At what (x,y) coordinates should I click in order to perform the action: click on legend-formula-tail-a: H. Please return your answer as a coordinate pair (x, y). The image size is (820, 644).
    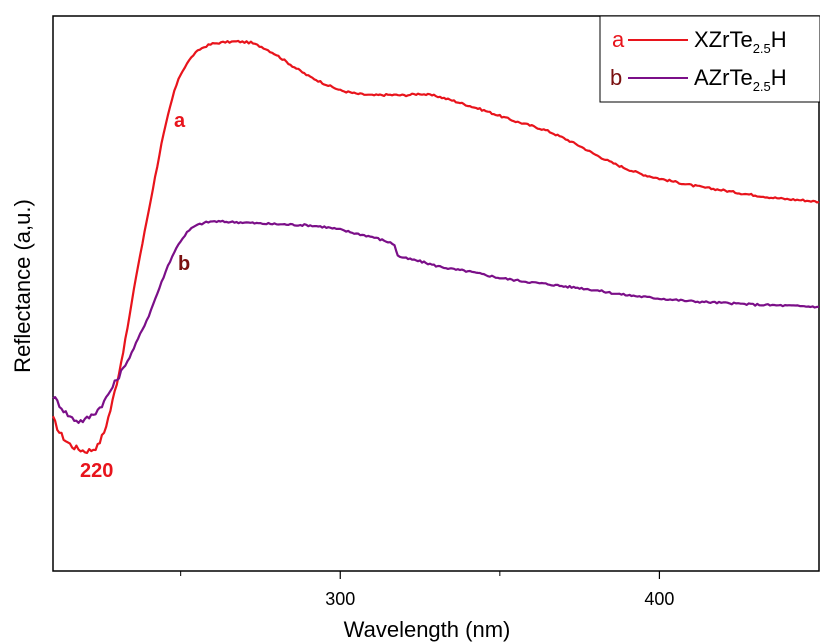
    Looking at the image, I should click on (779, 39).